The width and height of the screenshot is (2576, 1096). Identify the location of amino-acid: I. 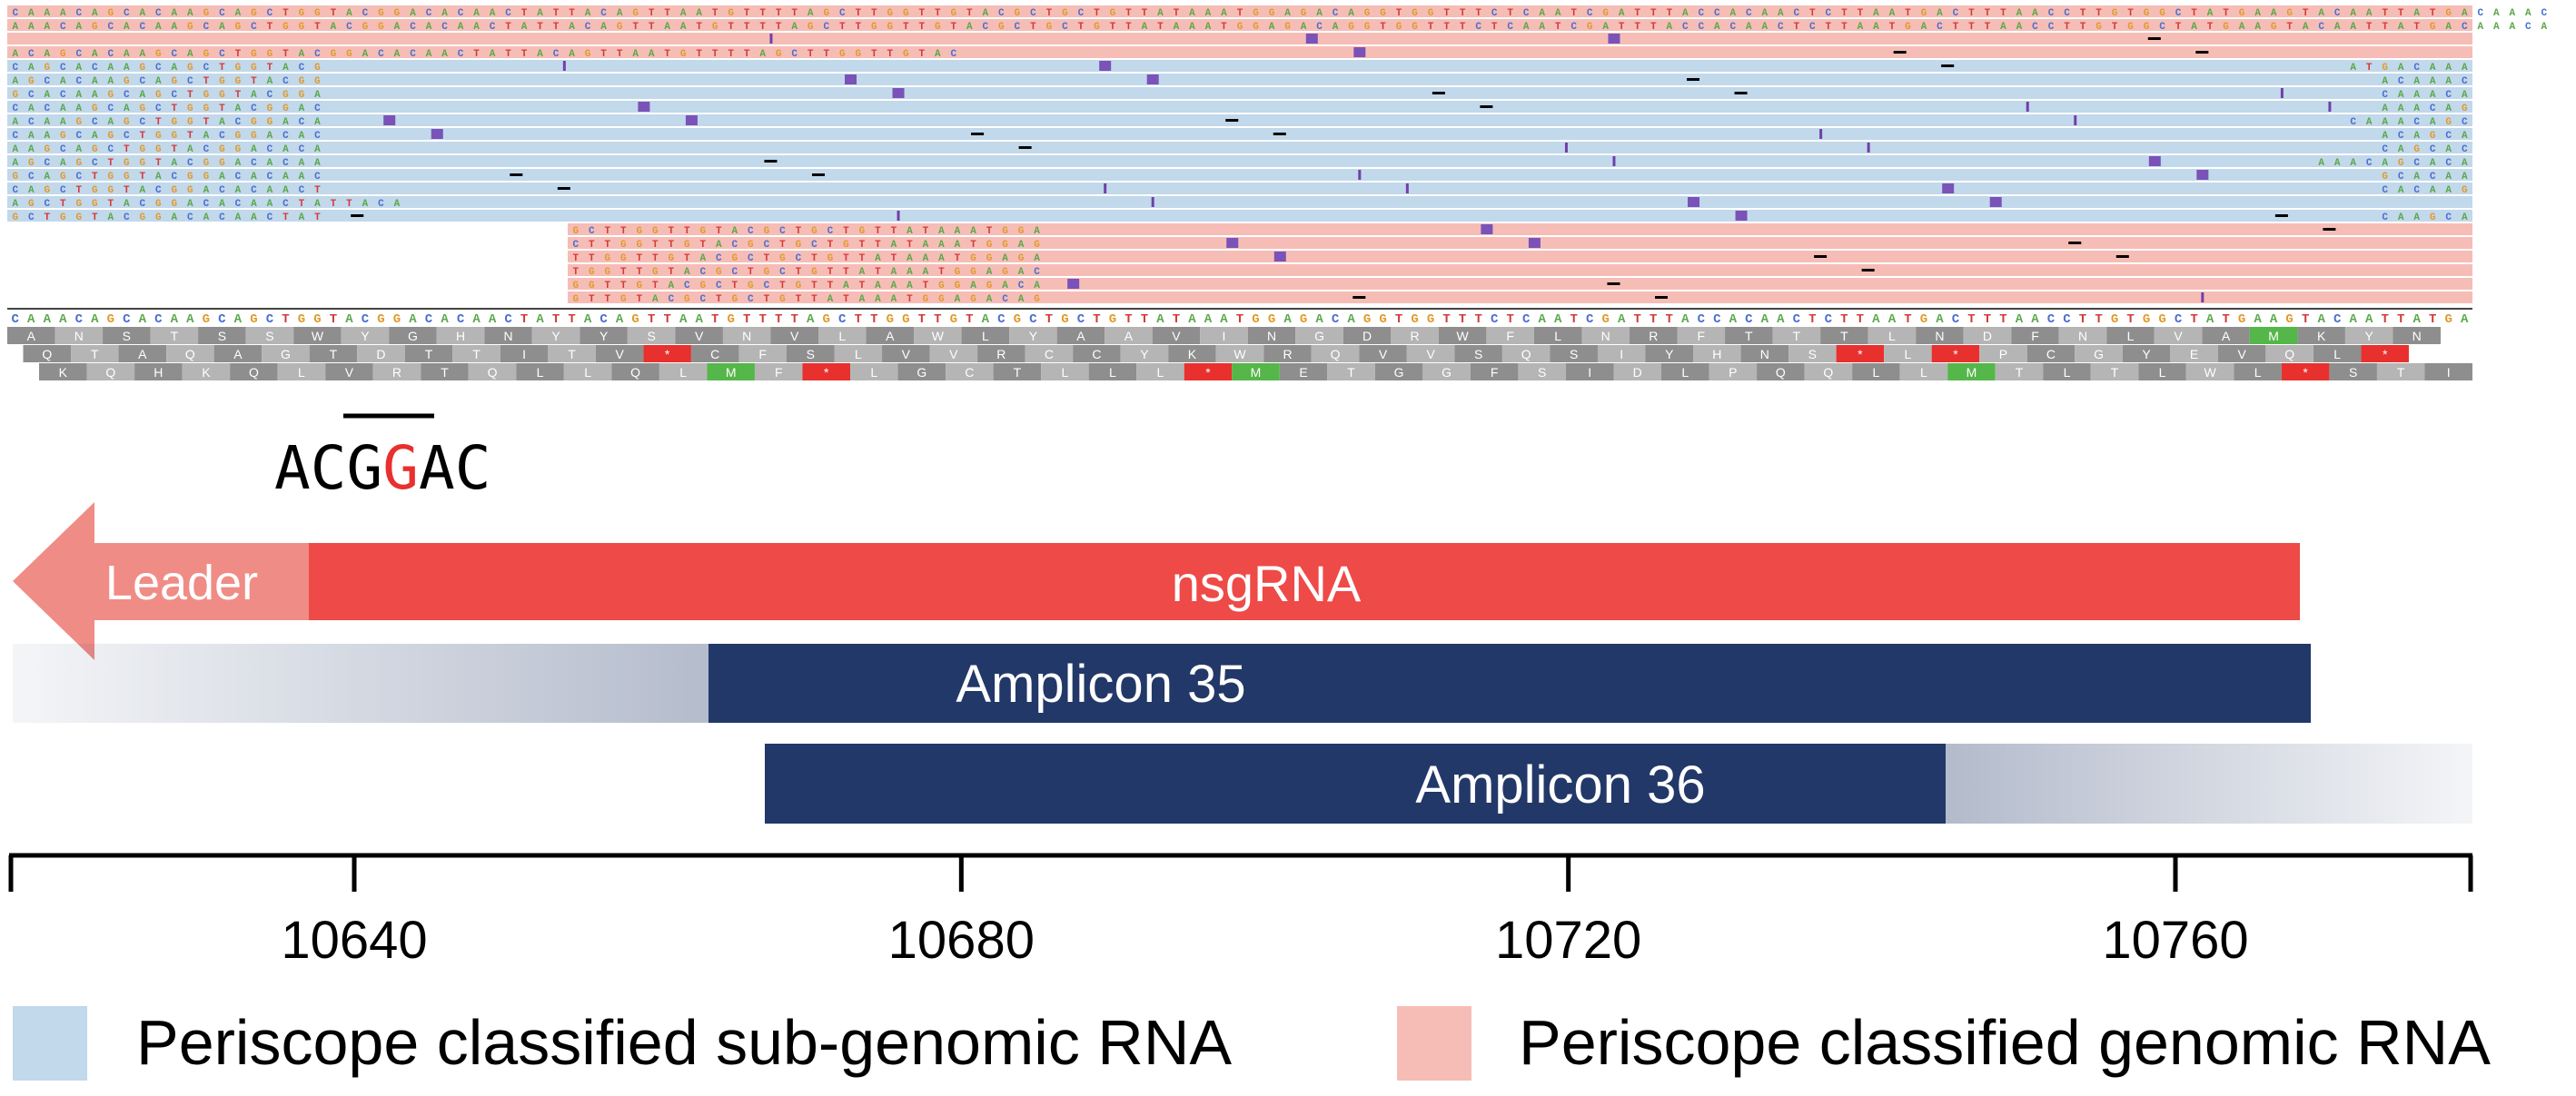
(2449, 372).